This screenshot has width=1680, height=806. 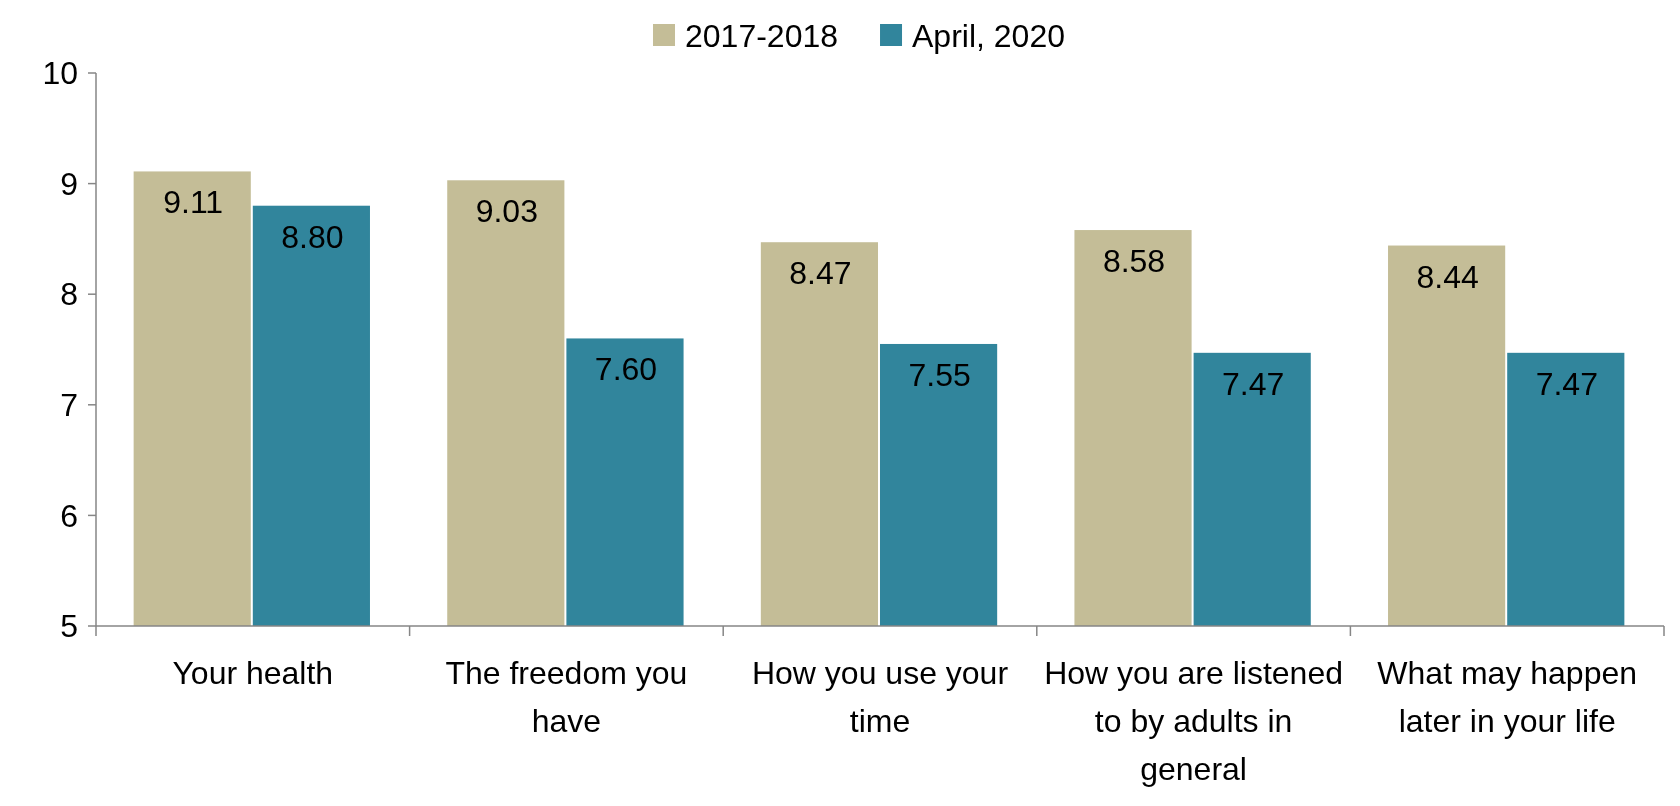 I want to click on data-label: 8.80, so click(x=312, y=236).